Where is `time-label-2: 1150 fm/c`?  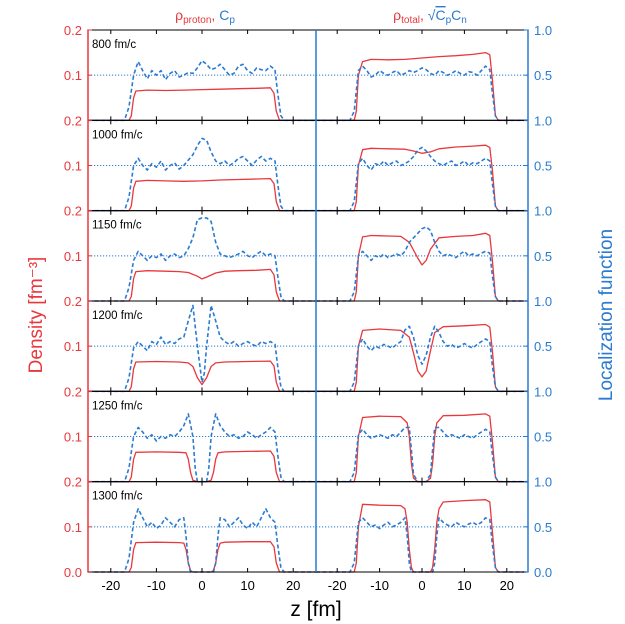
time-label-2: 1150 fm/c is located at coordinates (117, 226).